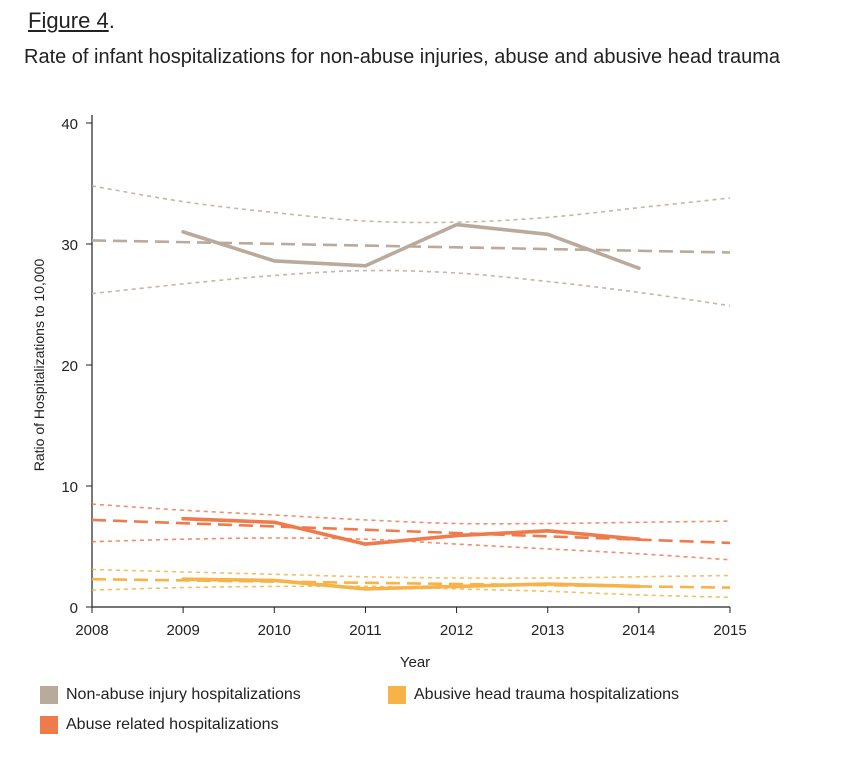  What do you see at coordinates (49, 695) in the screenshot?
I see `legend-swatch-non-abuse` at bounding box center [49, 695].